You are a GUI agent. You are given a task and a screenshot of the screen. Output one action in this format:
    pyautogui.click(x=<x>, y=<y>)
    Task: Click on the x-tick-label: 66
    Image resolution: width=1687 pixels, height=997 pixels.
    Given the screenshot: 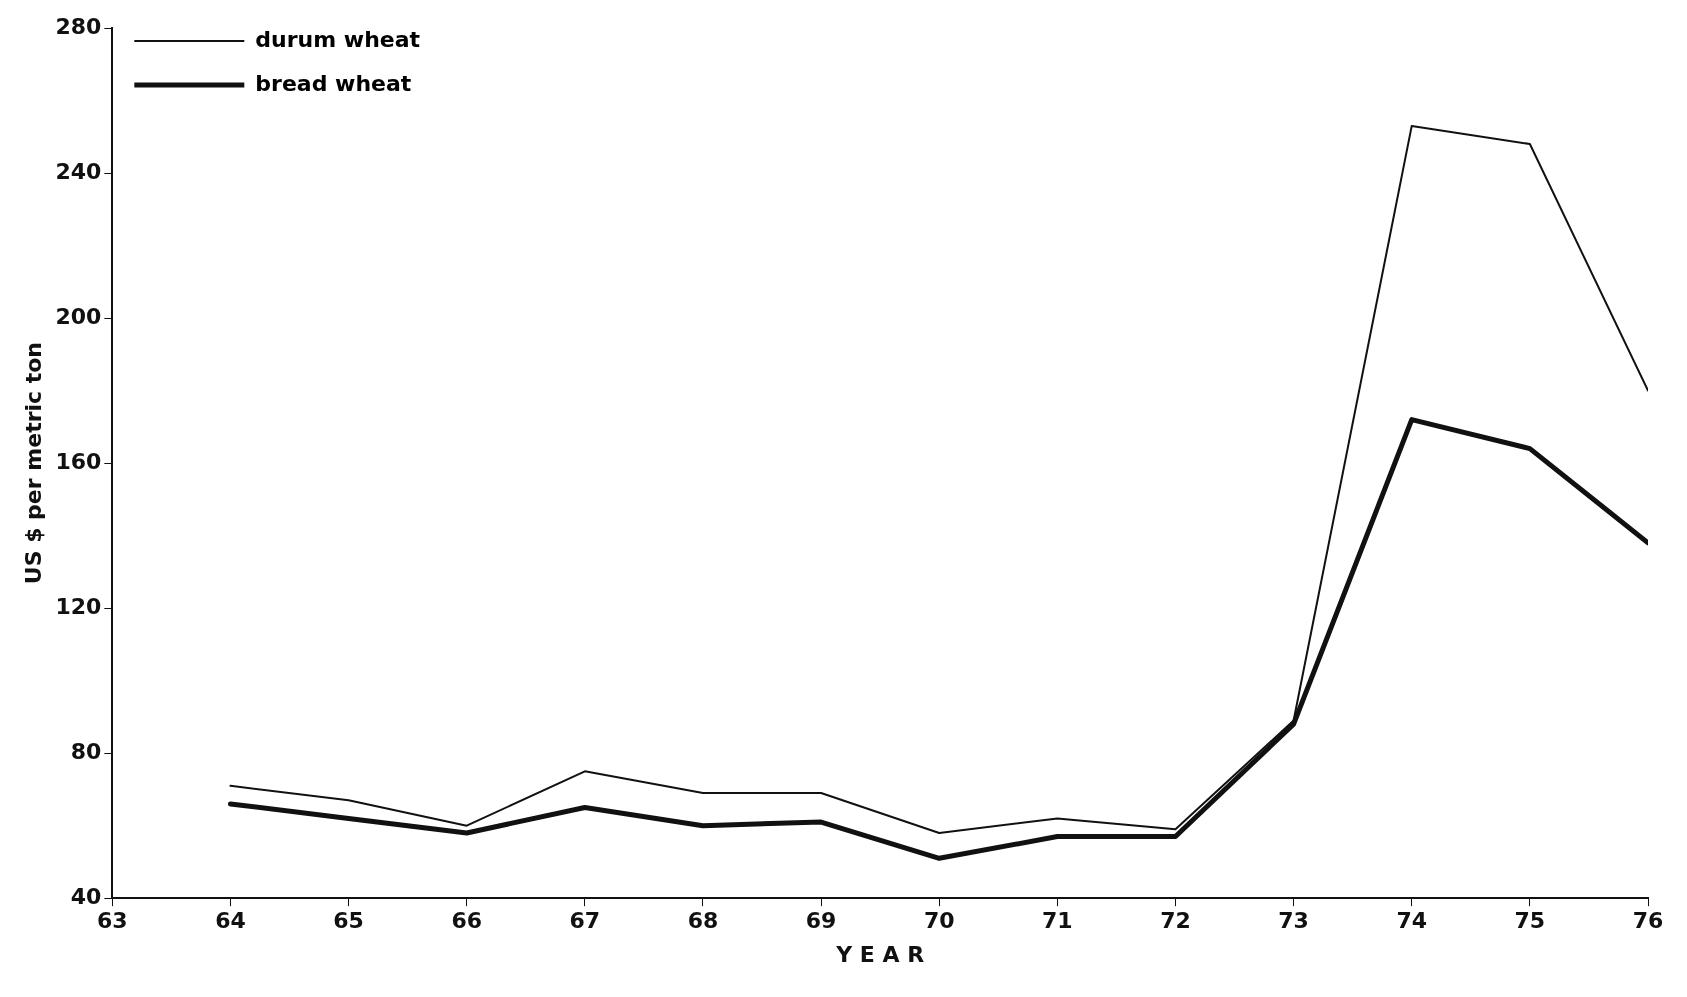 What is the action you would take?
    pyautogui.click(x=467, y=921)
    